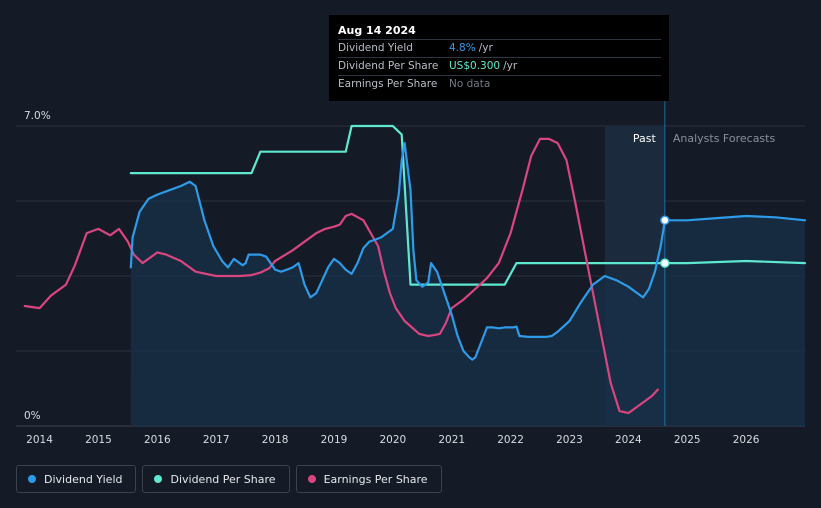 The image size is (821, 508). Describe the element at coordinates (375, 479) in the screenshot. I see `legend-label: Earnings Per Share` at that location.